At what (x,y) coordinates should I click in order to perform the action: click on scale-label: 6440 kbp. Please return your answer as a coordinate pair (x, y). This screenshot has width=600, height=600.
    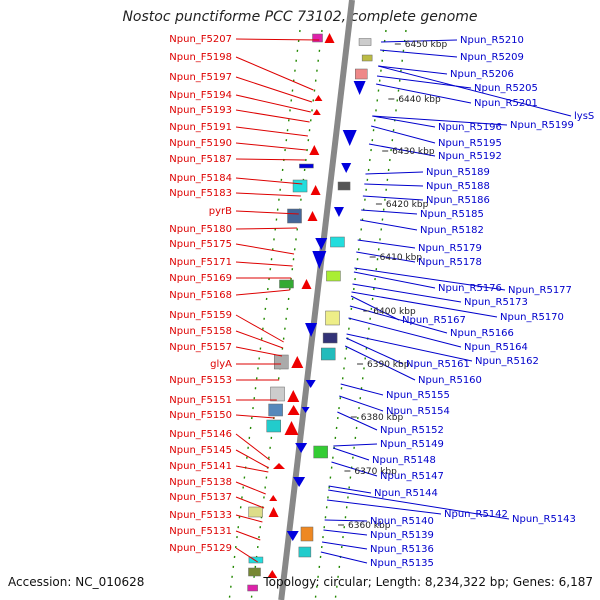
    Looking at the image, I should click on (419, 100).